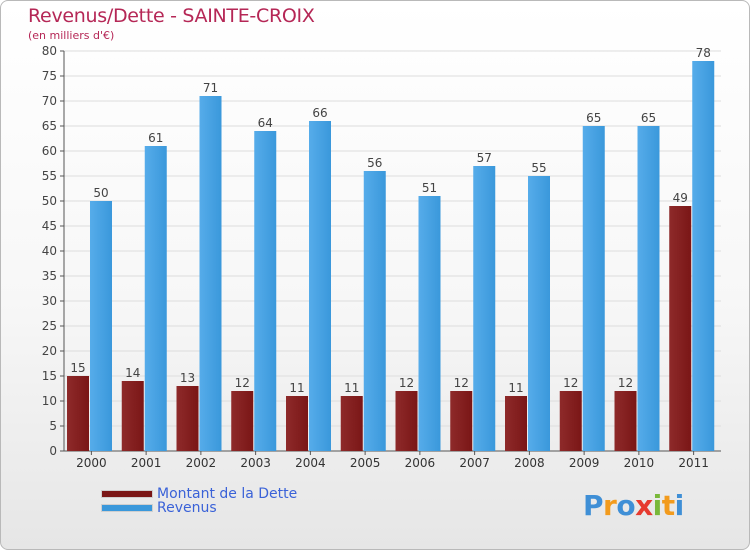 This screenshot has width=750, height=550. I want to click on y-tick-label: 40, so click(49, 251).